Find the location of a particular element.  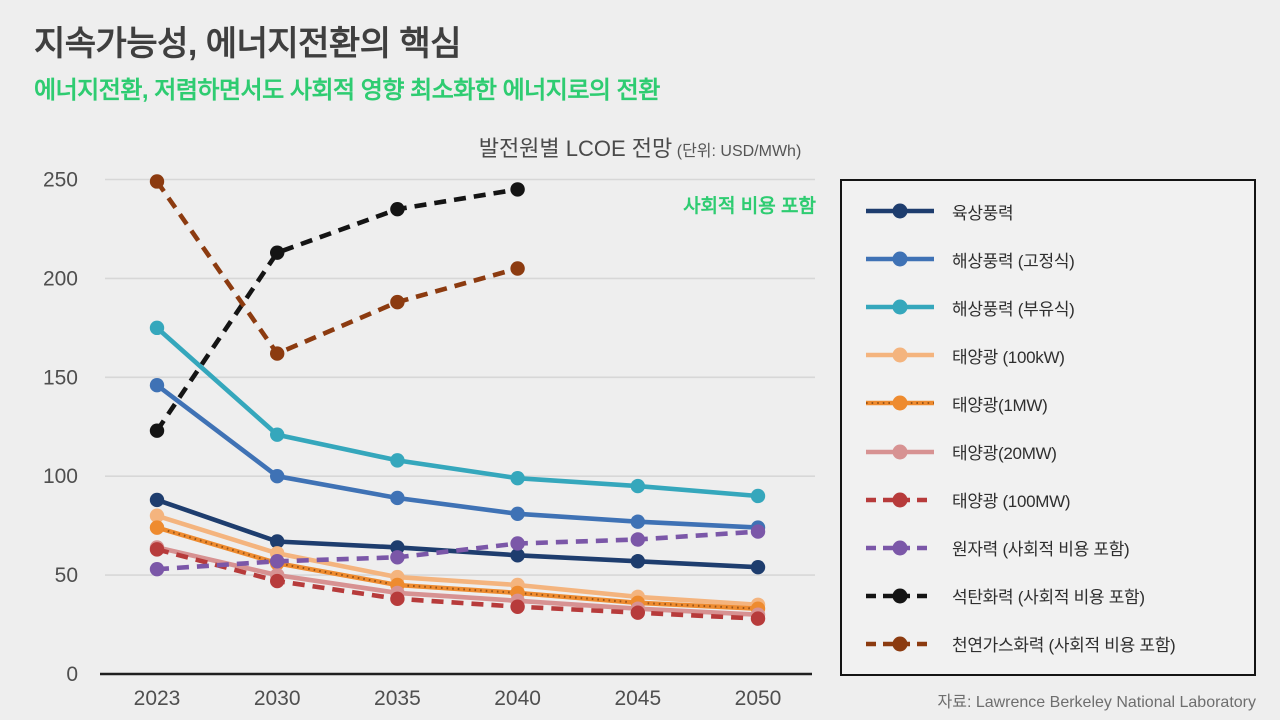

x-tick-label: 2035 is located at coordinates (397, 698).